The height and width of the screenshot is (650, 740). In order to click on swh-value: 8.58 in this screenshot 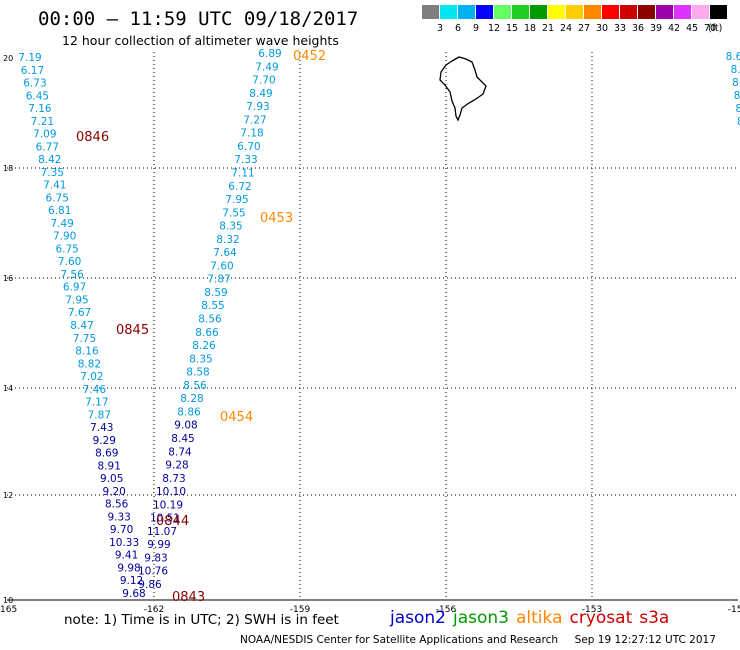, I will do `click(197, 373)`.